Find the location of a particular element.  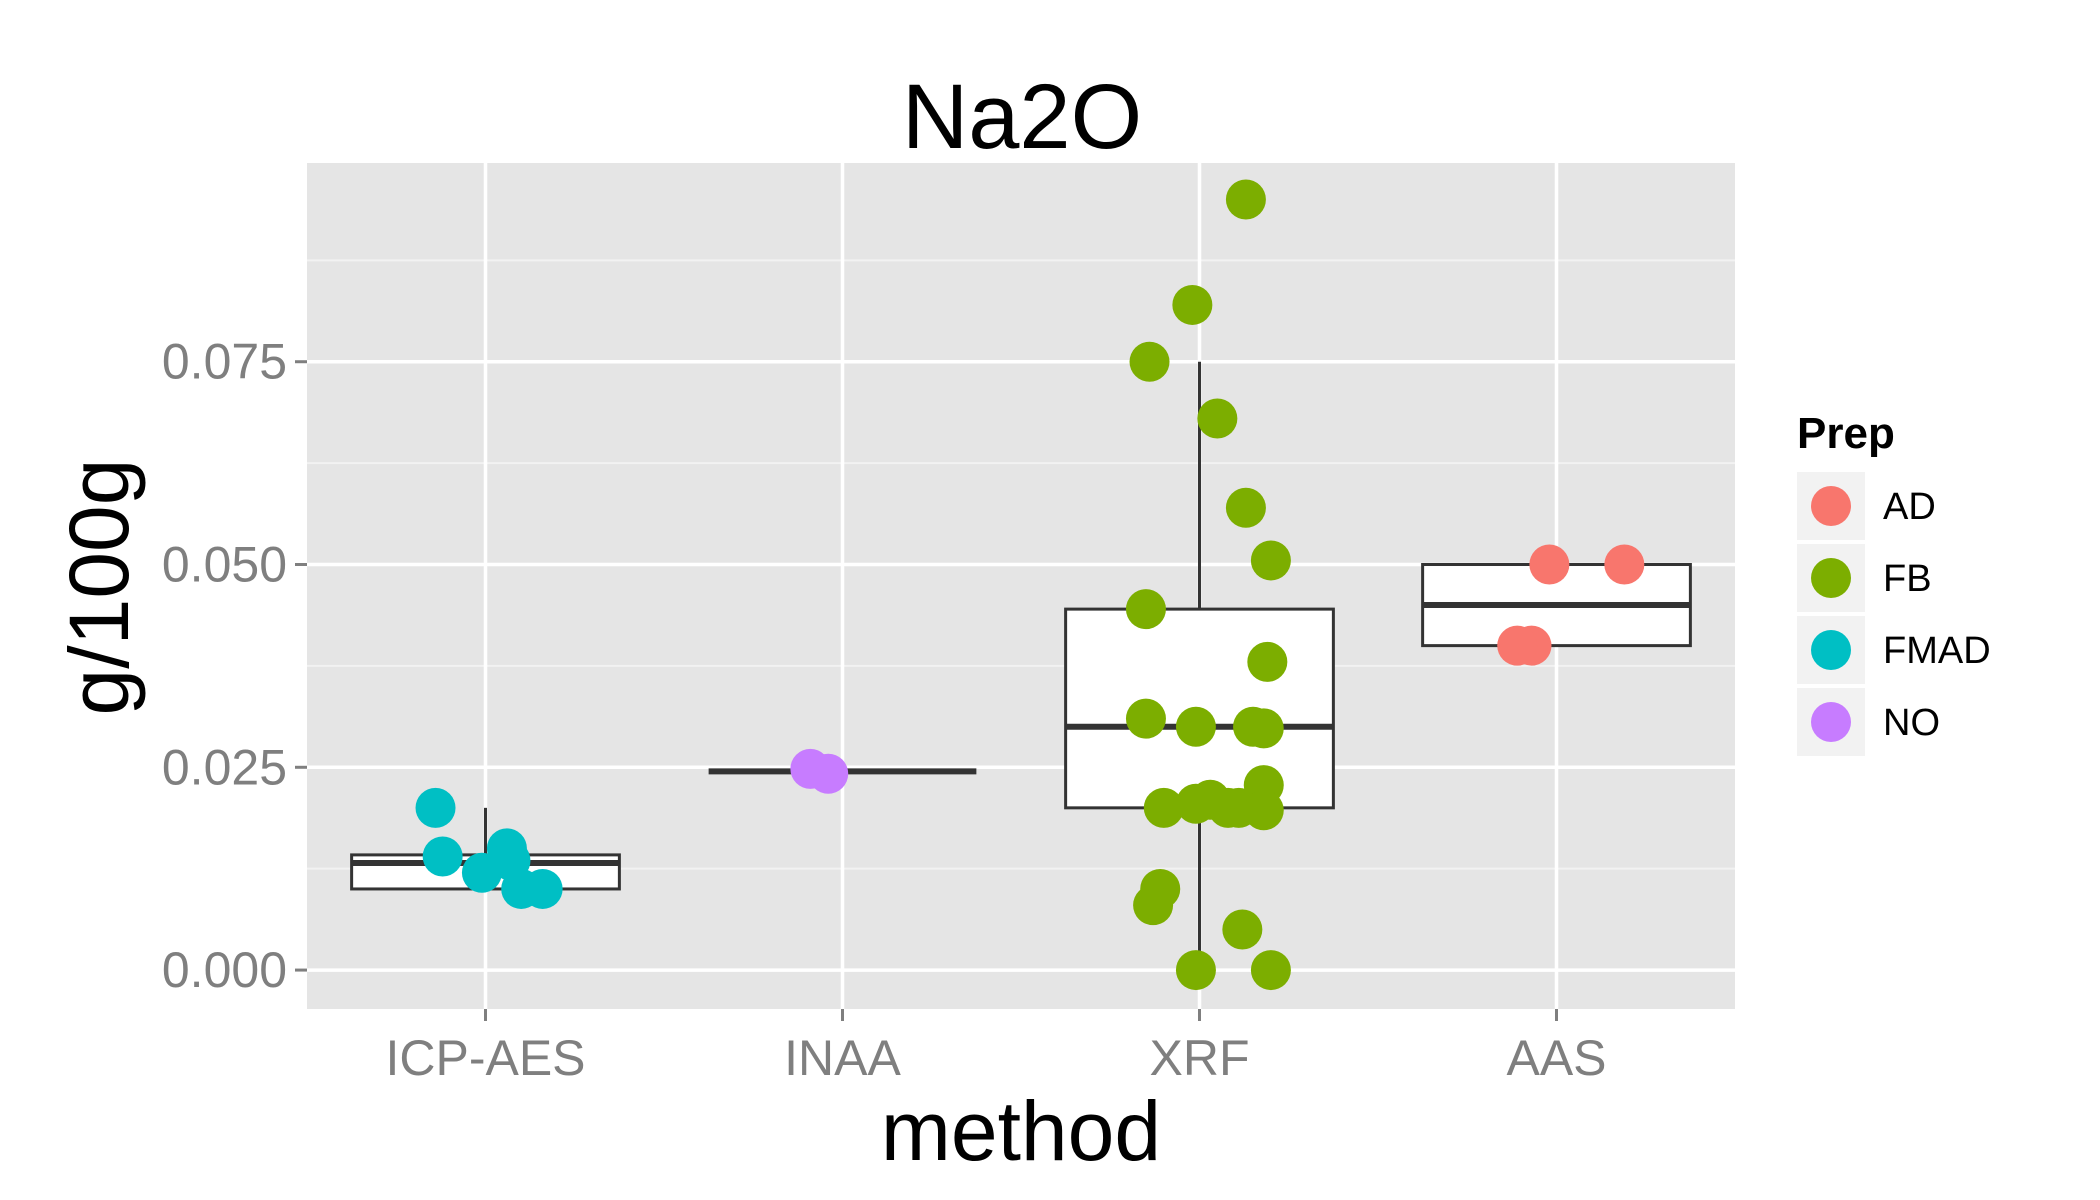

x-axis-title: method is located at coordinates (1021, 1131).